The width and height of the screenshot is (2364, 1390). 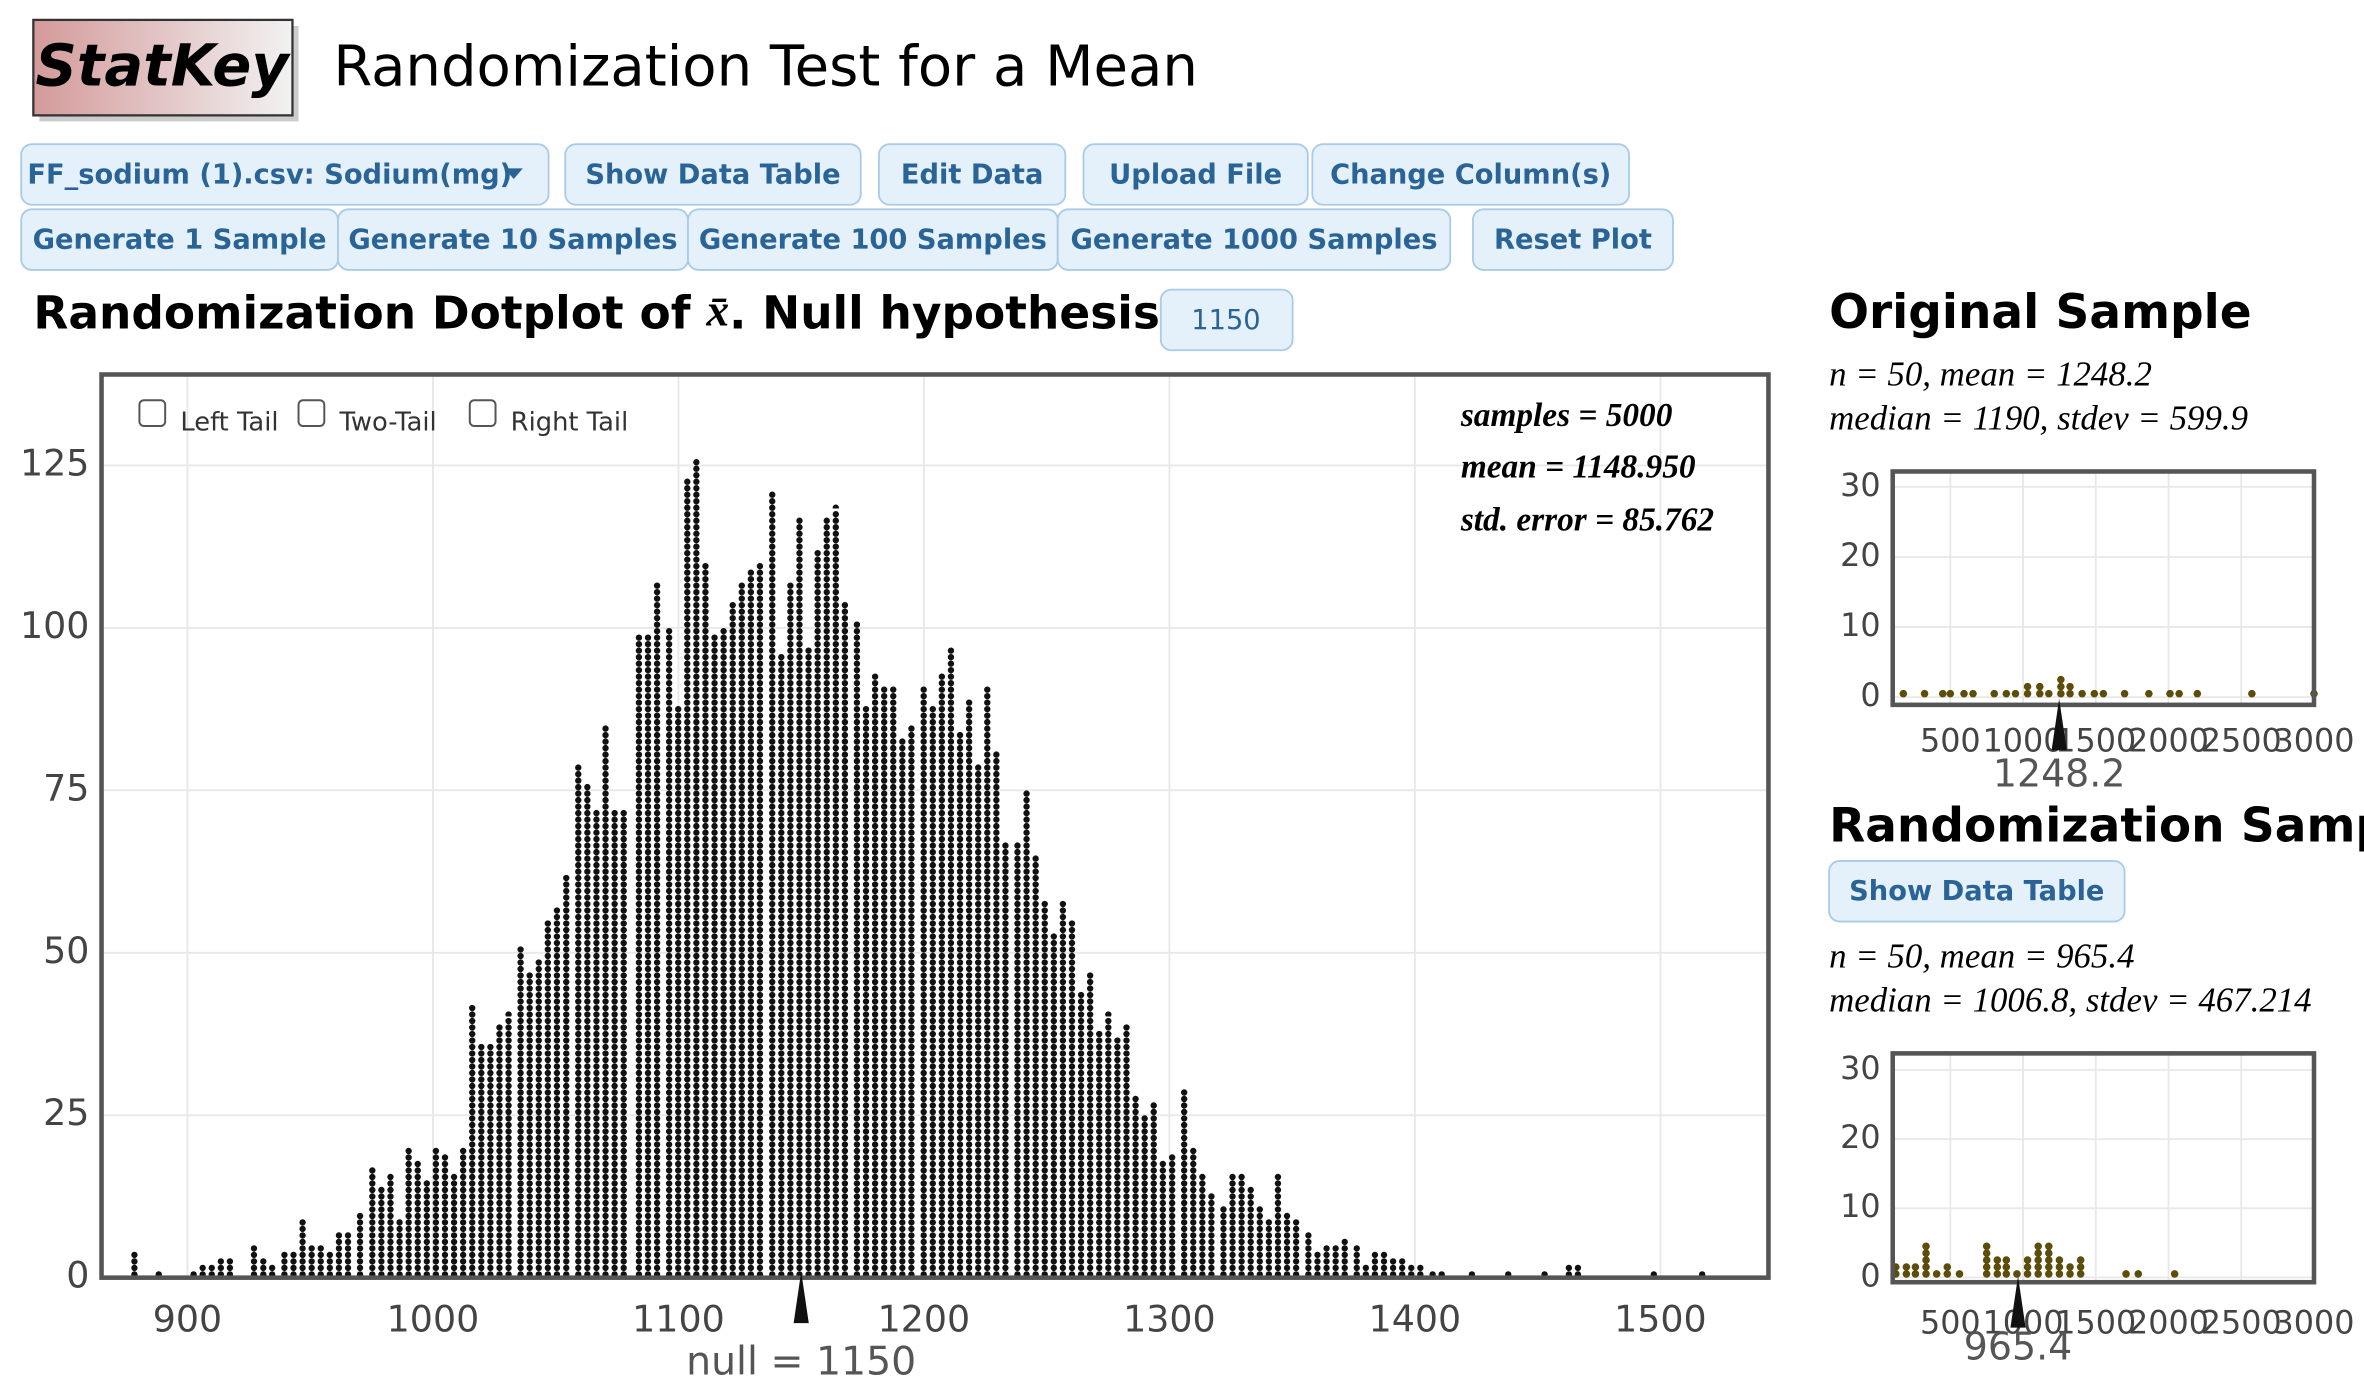 What do you see at coordinates (66, 950) in the screenshot?
I see `y-tick-label: 50` at bounding box center [66, 950].